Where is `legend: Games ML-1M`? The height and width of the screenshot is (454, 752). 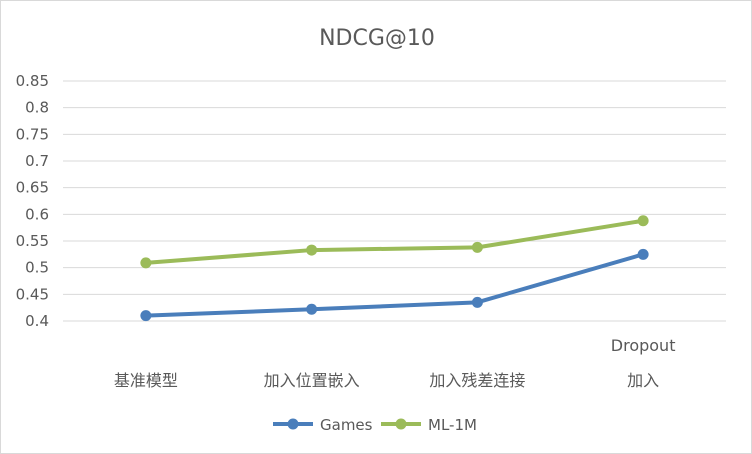 legend: Games ML-1M is located at coordinates (375, 425).